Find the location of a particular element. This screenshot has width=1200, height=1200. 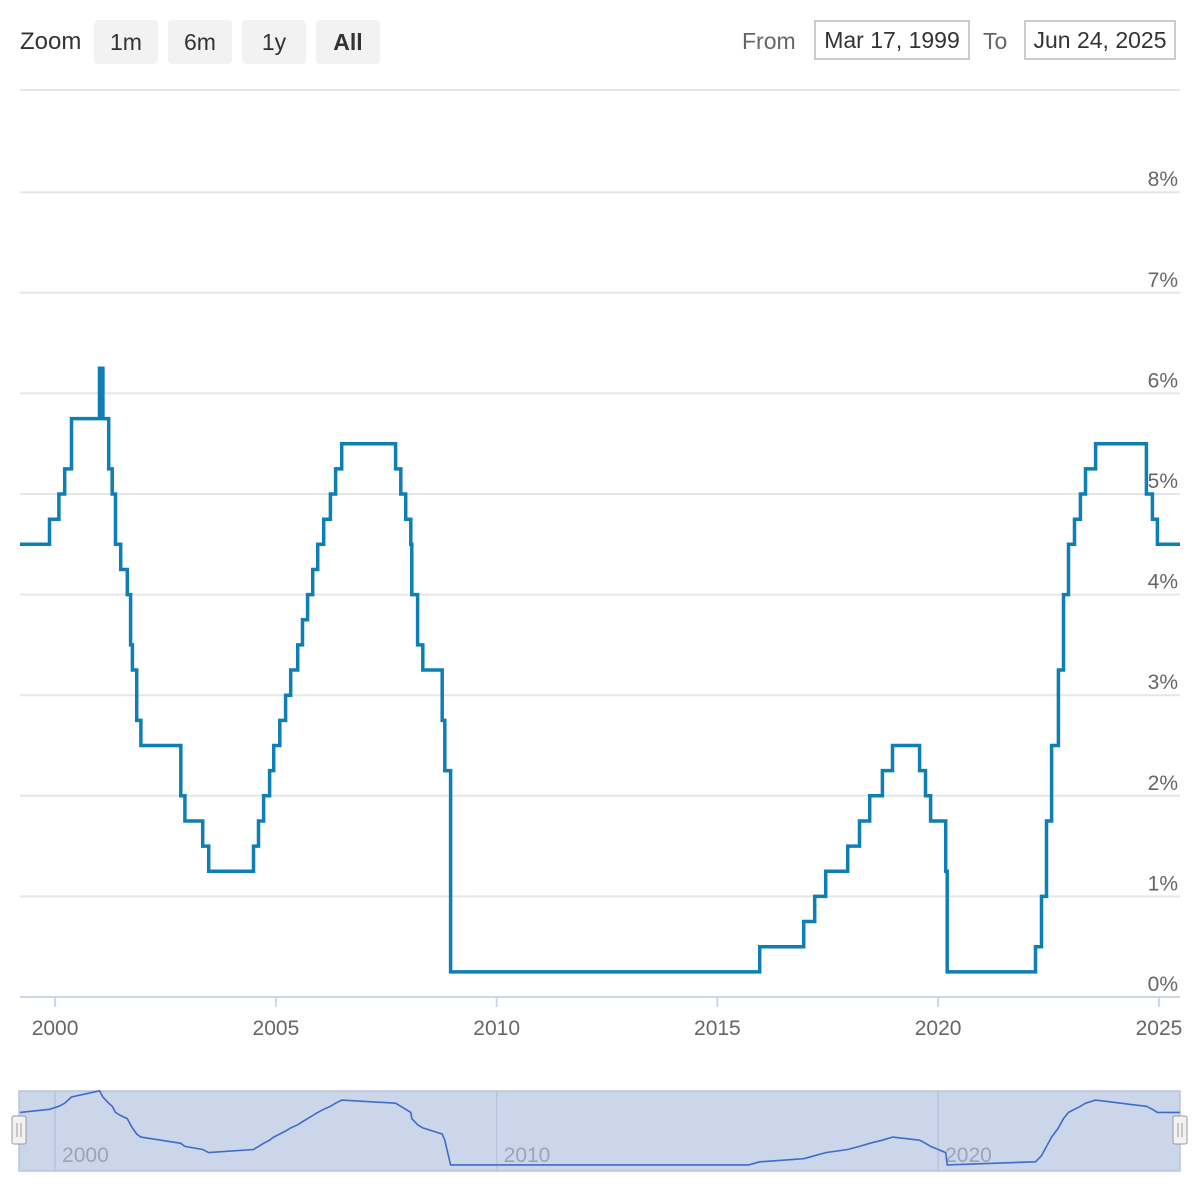

x-tick-label: 2020 is located at coordinates (938, 1028).